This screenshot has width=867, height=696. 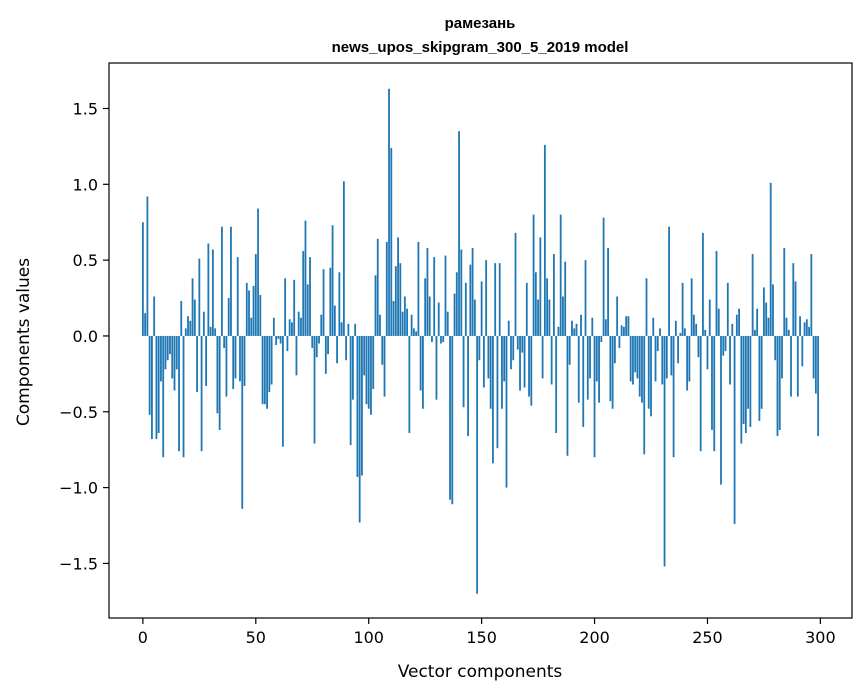 I want to click on y-tick-label: 1.0, so click(x=85, y=184).